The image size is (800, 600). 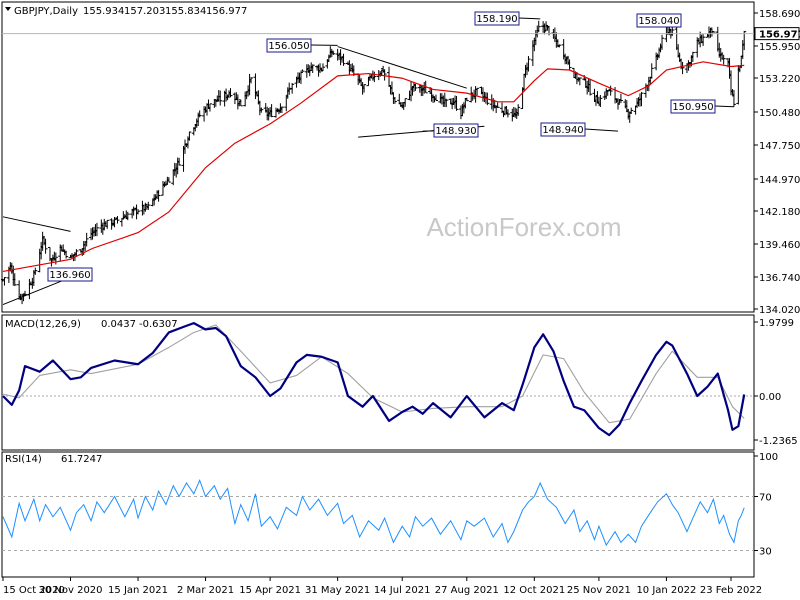 What do you see at coordinates (103, 11) in the screenshot?
I see `ohlc-readout-value: 155.934` at bounding box center [103, 11].